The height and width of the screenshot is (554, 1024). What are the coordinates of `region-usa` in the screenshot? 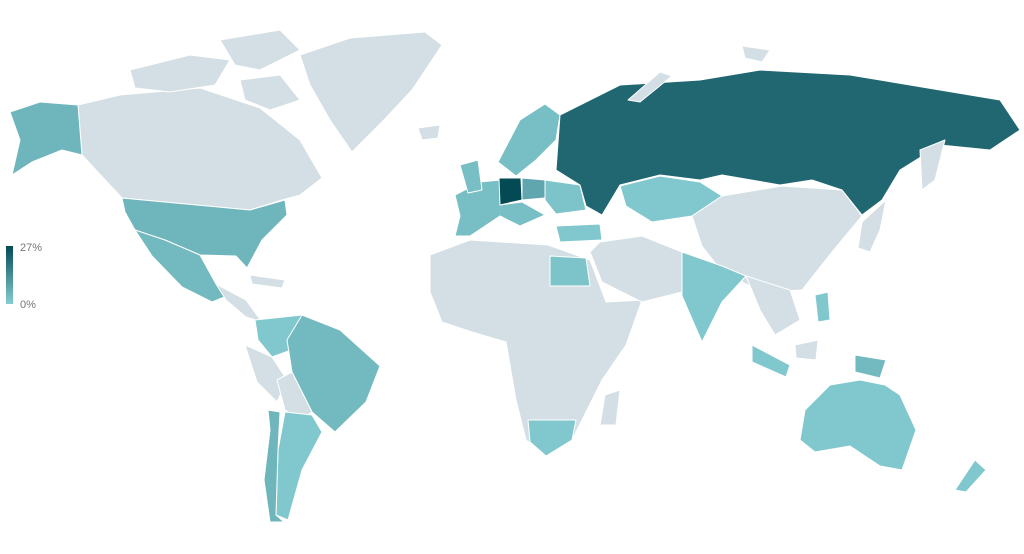 It's located at (204, 233).